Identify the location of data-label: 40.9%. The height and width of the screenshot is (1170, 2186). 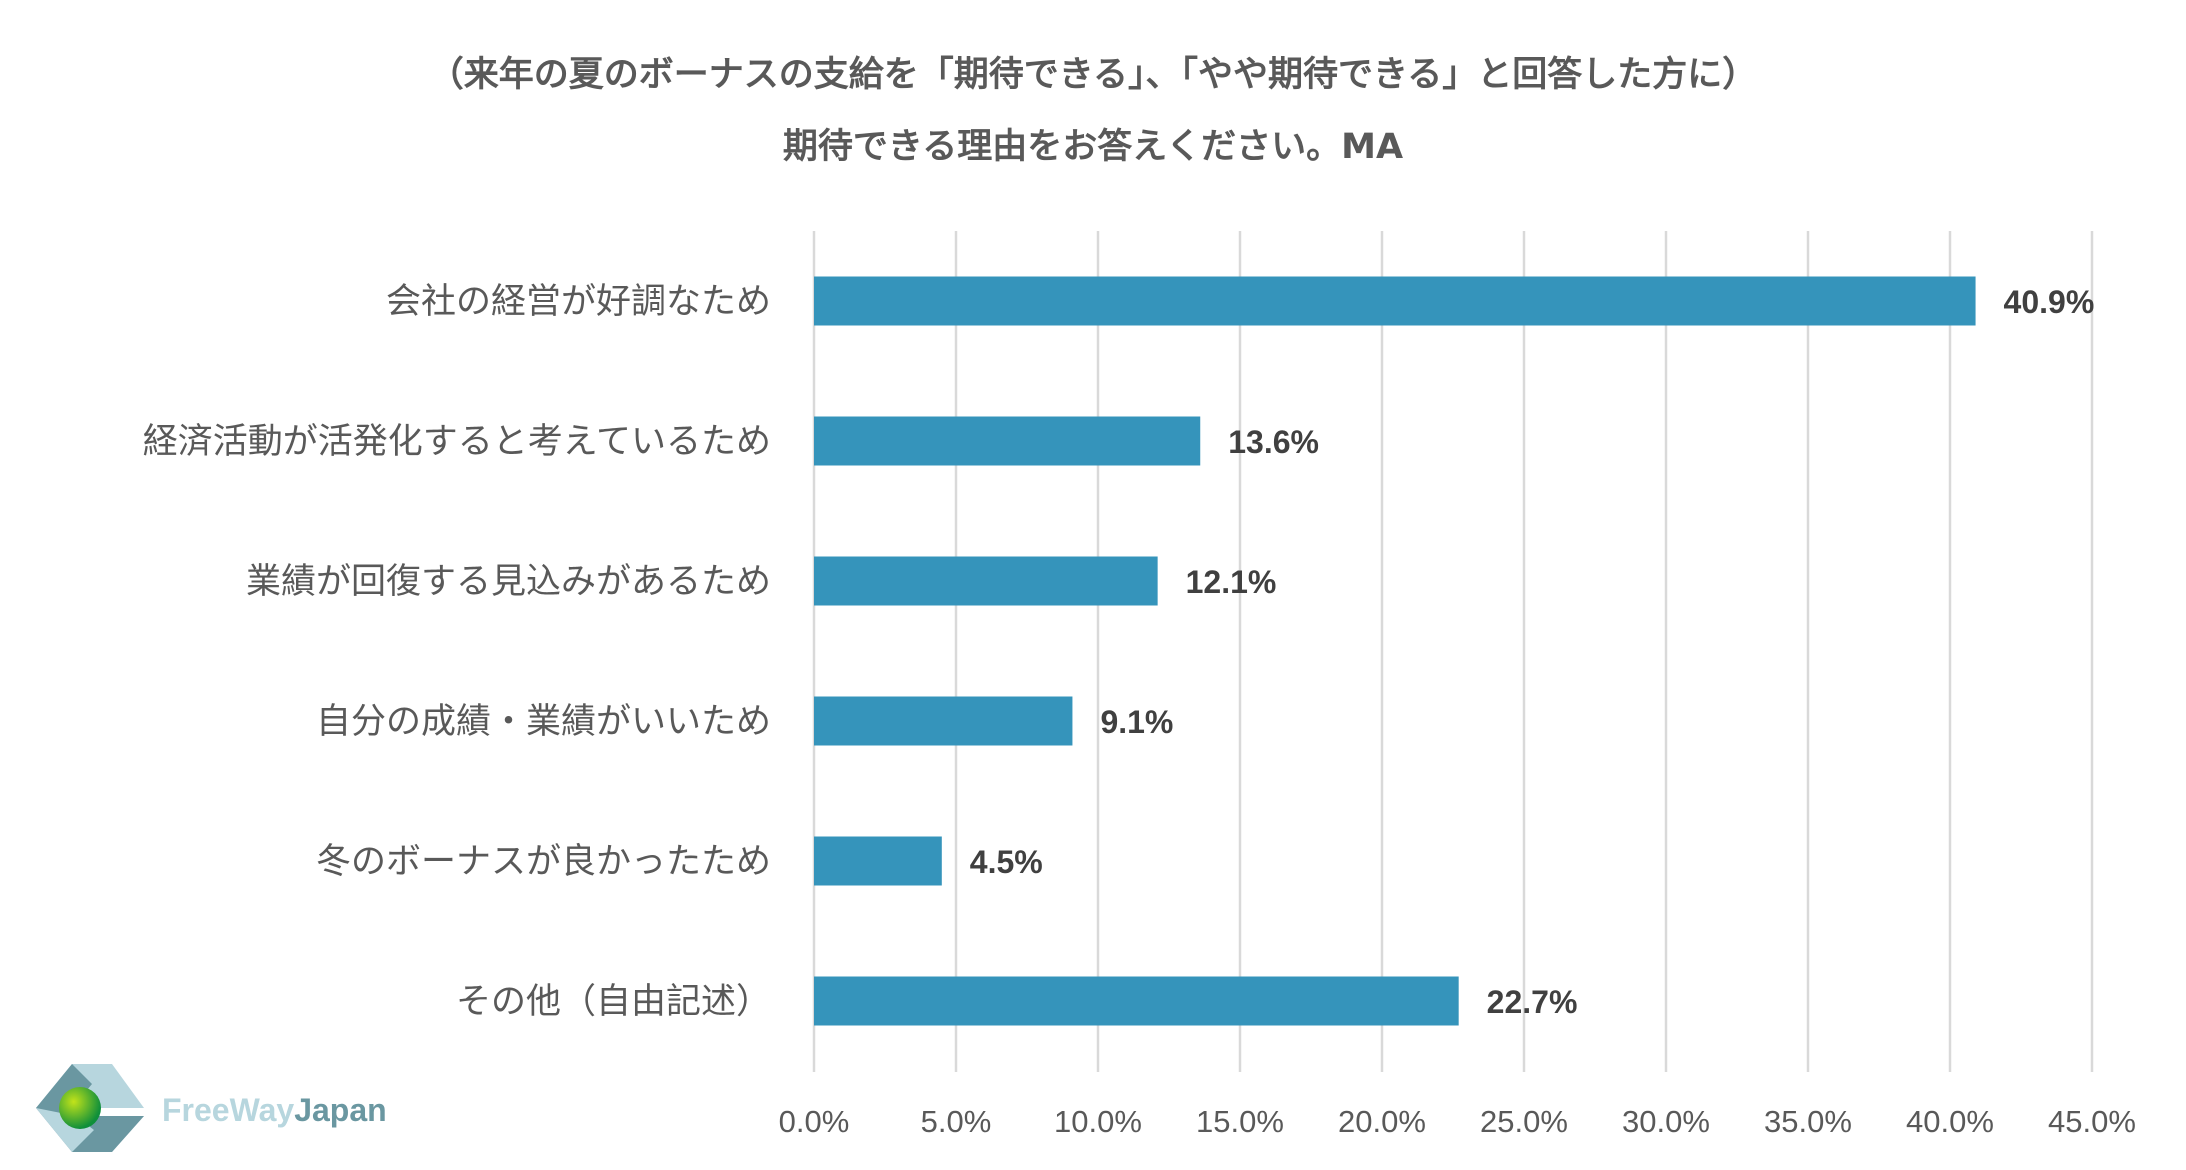
(2049, 302).